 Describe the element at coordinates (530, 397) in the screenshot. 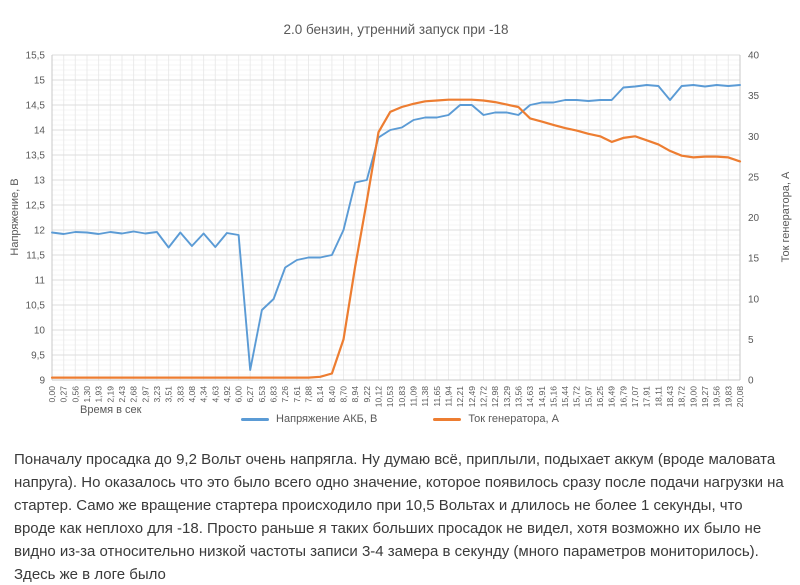

I see `x-axis-tick: 14,63` at that location.